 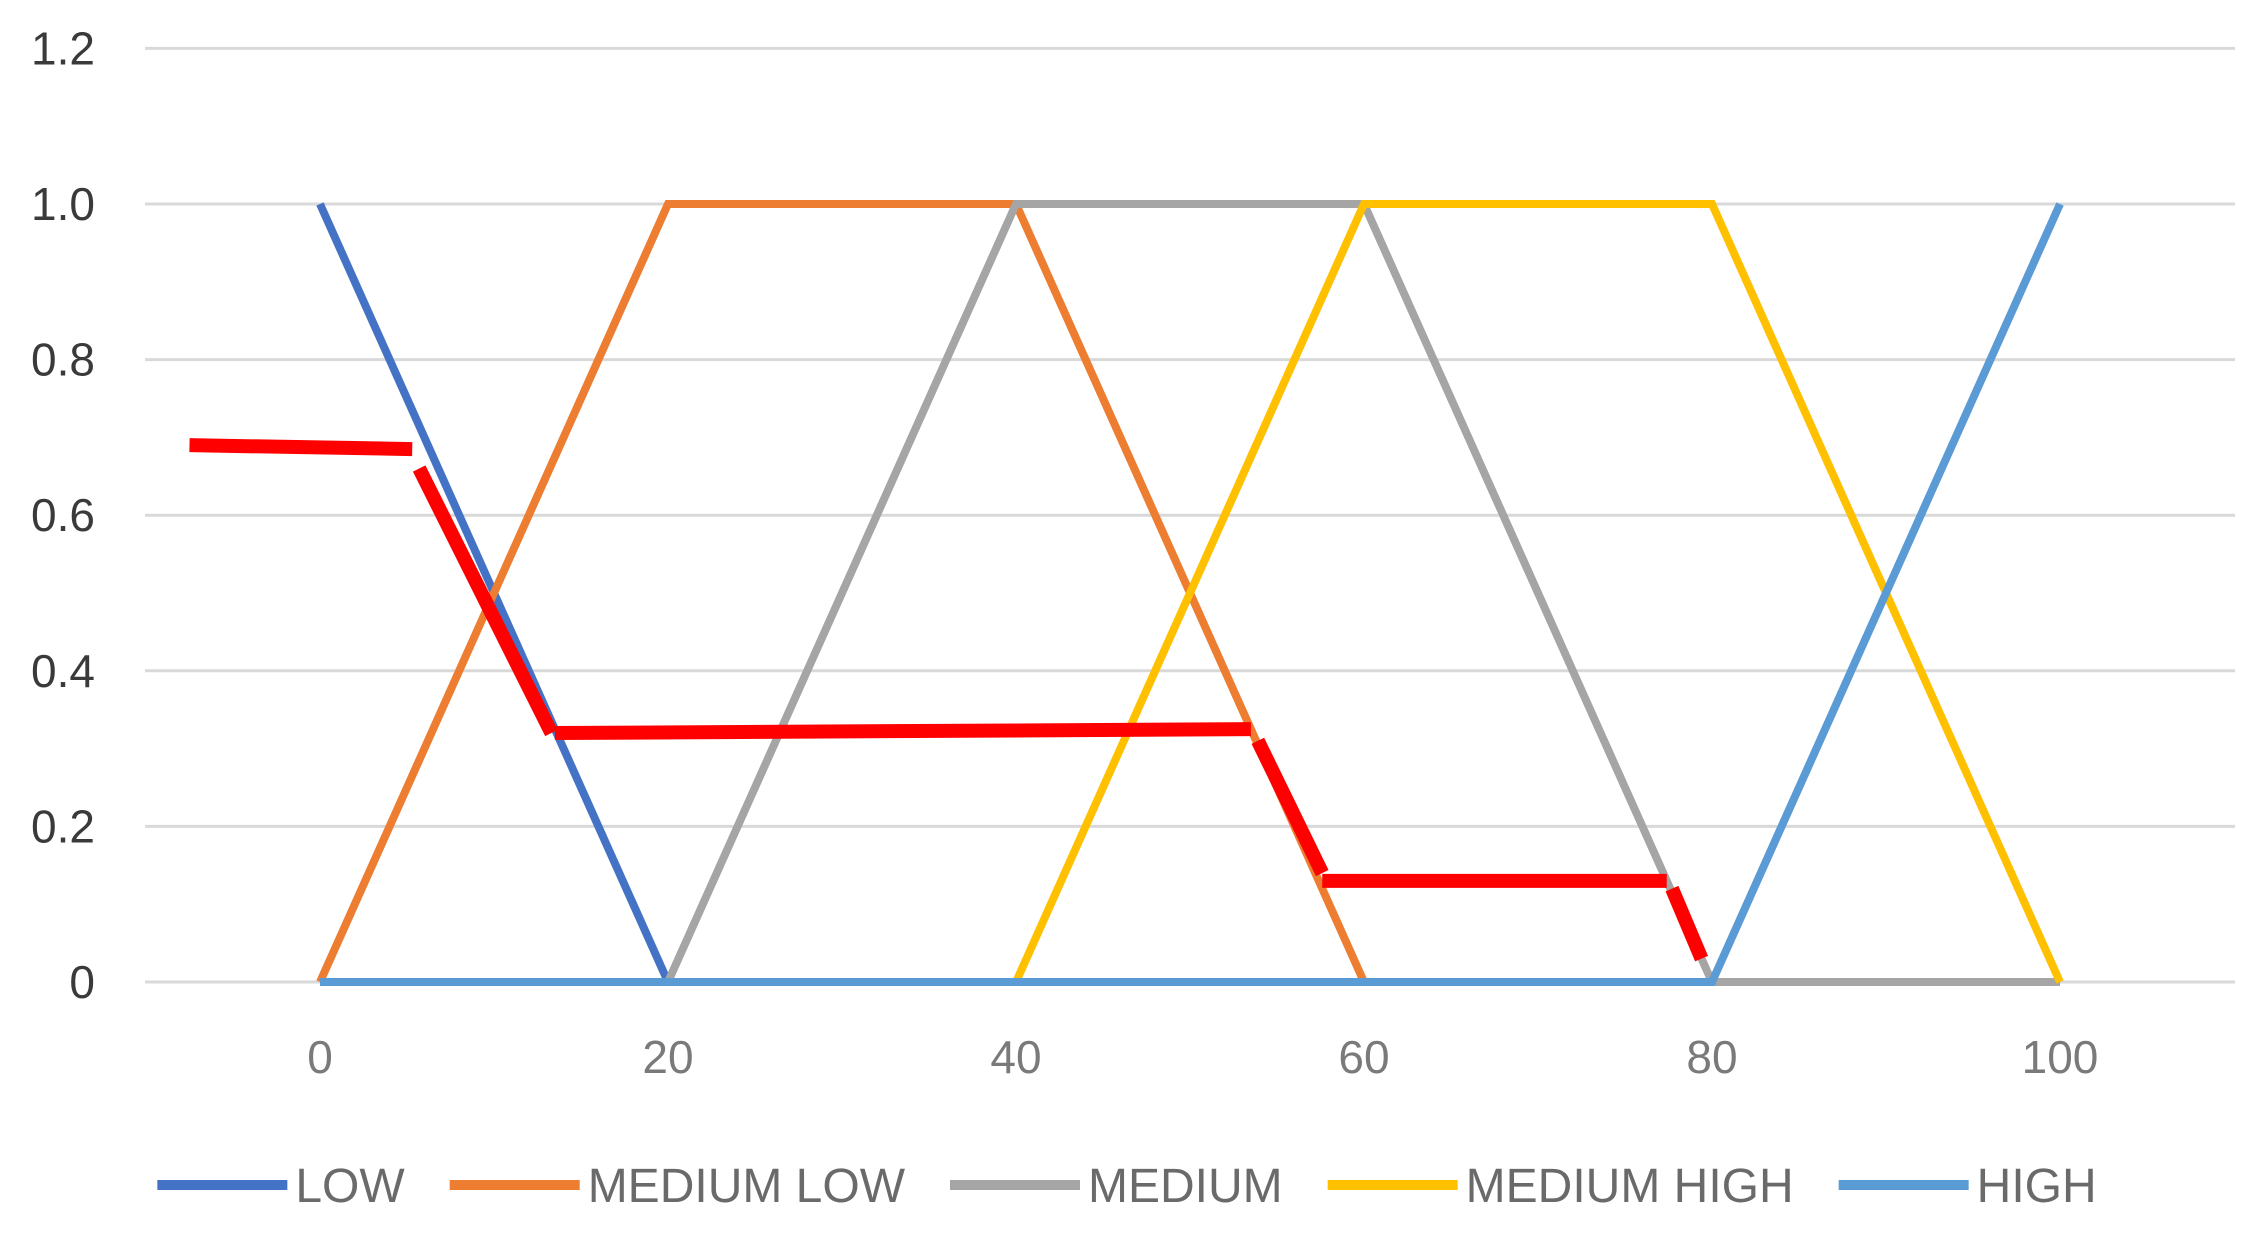 What do you see at coordinates (1363, 1057) in the screenshot?
I see `x-tick-label: 60` at bounding box center [1363, 1057].